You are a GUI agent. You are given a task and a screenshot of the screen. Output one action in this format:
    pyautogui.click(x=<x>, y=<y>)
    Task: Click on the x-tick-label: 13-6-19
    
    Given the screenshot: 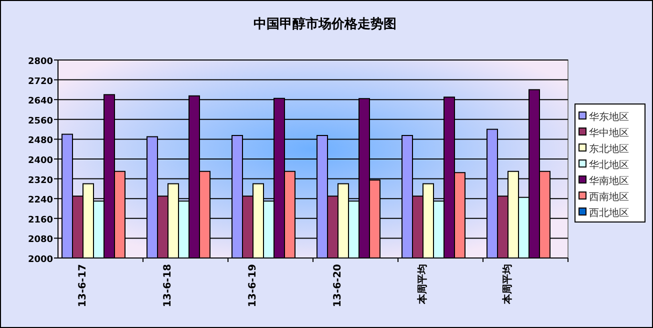 What is the action you would take?
    pyautogui.click(x=253, y=286)
    